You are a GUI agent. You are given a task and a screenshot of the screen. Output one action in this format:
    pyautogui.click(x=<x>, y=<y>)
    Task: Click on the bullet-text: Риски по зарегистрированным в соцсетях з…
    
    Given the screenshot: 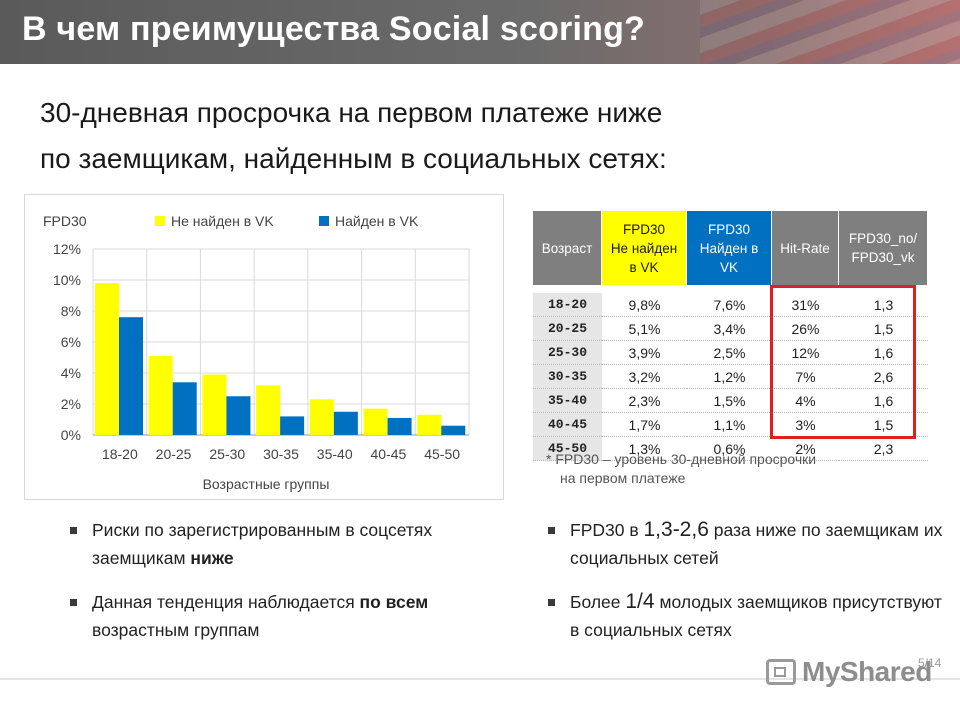 What is the action you would take?
    pyautogui.click(x=262, y=544)
    